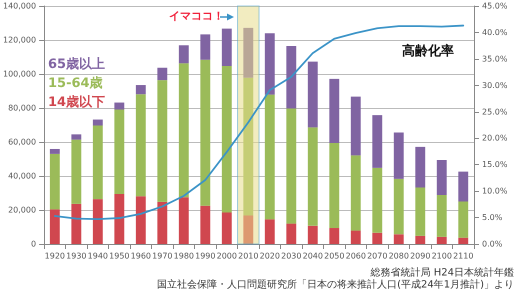  What do you see at coordinates (312, 256) in the screenshot?
I see `x-tick-label: 2040` at bounding box center [312, 256].